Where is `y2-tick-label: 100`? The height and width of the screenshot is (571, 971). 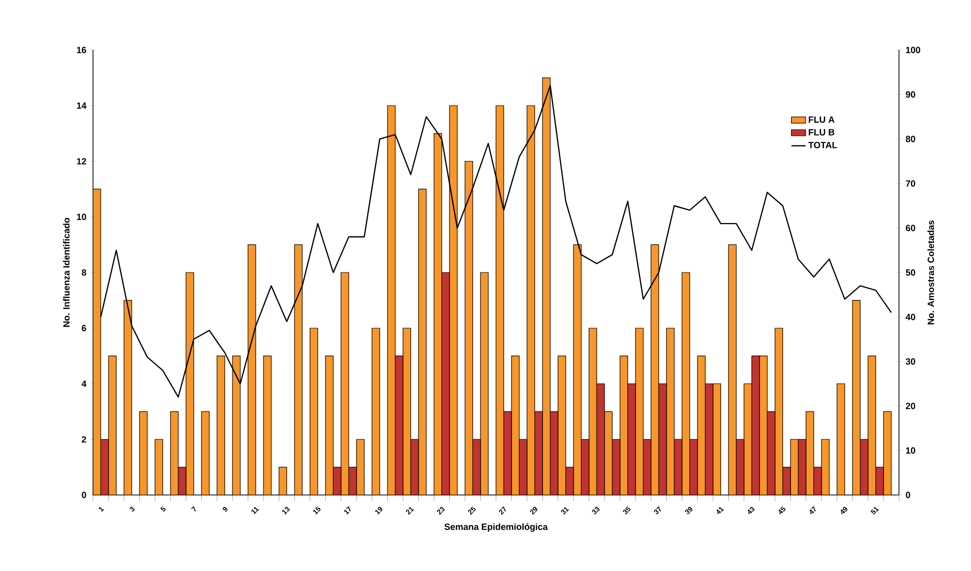 y2-tick-label: 100 is located at coordinates (913, 50).